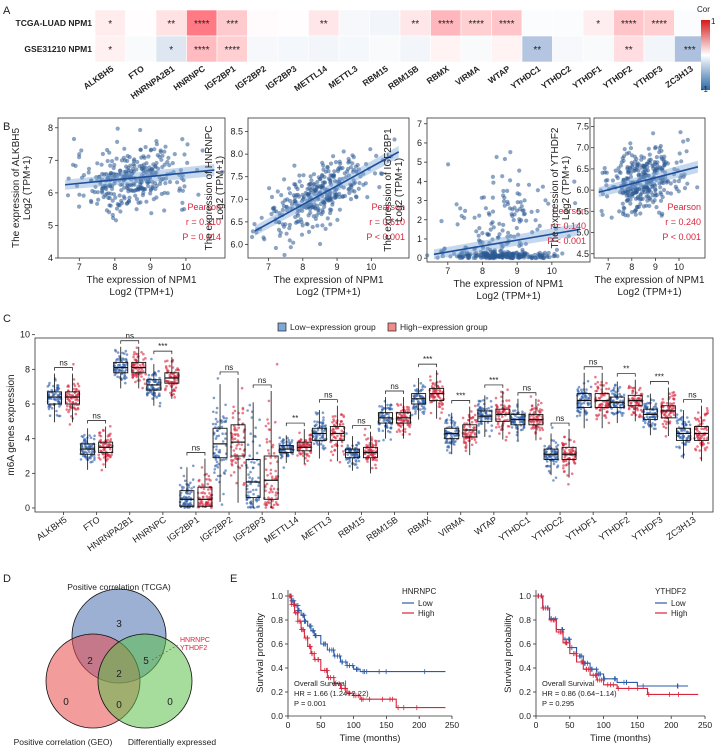 The height and width of the screenshot is (750, 718). Describe the element at coordinates (525, 668) in the screenshot. I see `y-tick-label: 0.4` at that location.